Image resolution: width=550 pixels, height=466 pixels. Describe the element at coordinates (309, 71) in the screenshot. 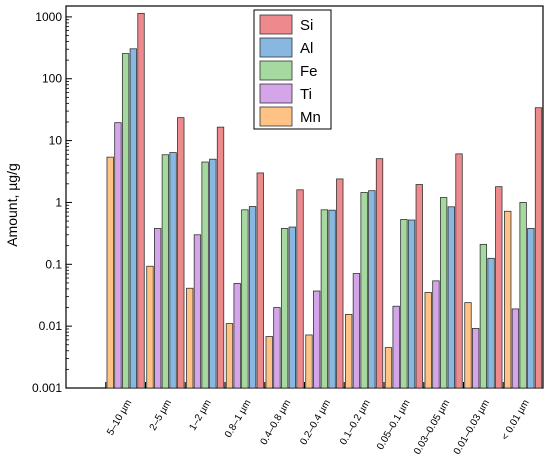

I see `legend-label: Fe` at that location.